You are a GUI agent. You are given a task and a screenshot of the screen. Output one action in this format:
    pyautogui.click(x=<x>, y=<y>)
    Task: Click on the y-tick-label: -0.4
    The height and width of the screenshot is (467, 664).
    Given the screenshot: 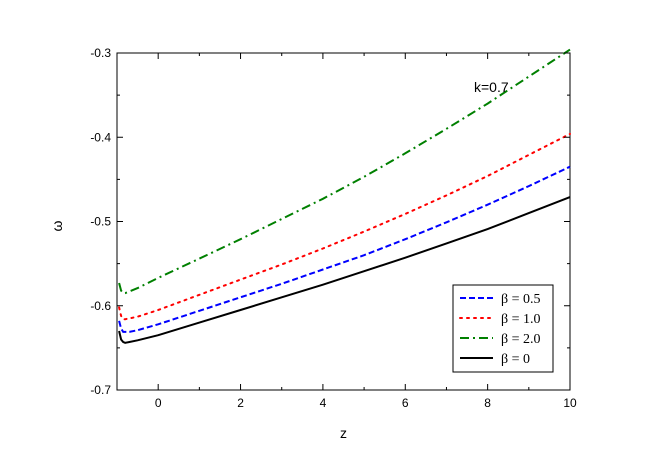 What is the action you would take?
    pyautogui.click(x=100, y=137)
    